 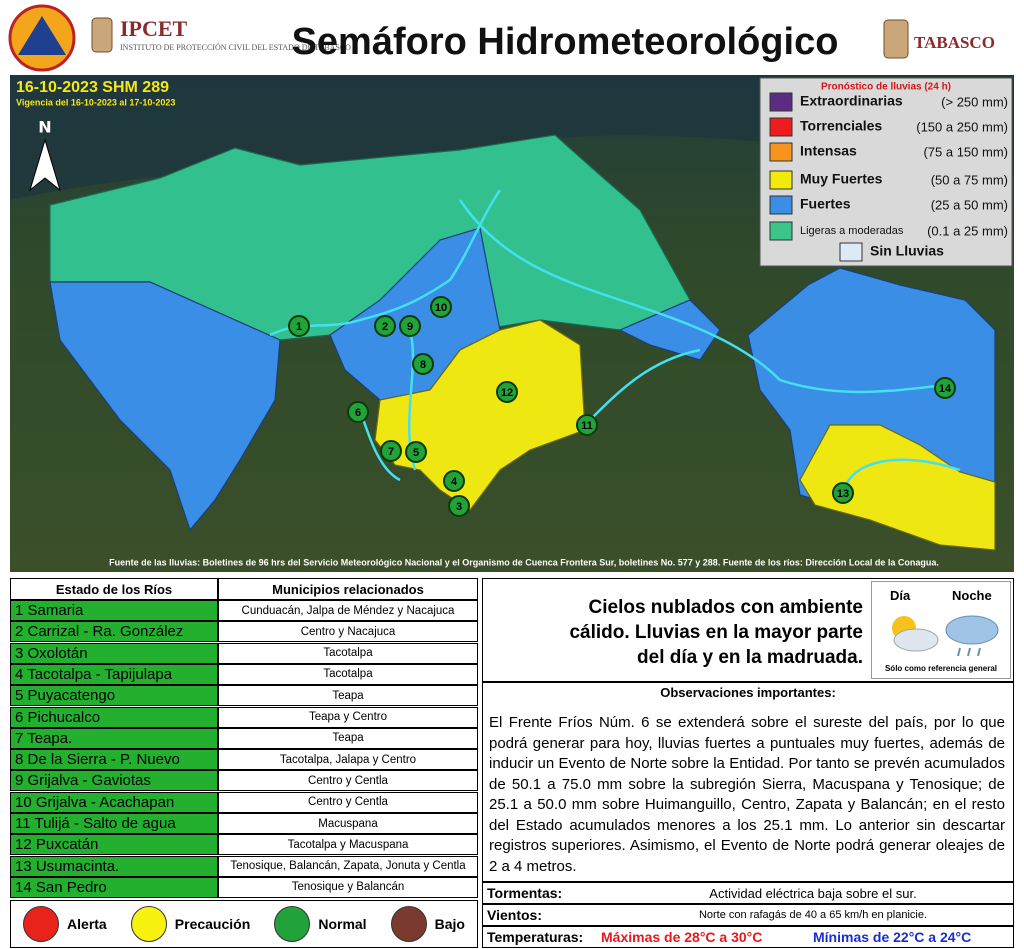 I want to click on municipalities: Tenosique y Balancán, so click(x=348, y=887).